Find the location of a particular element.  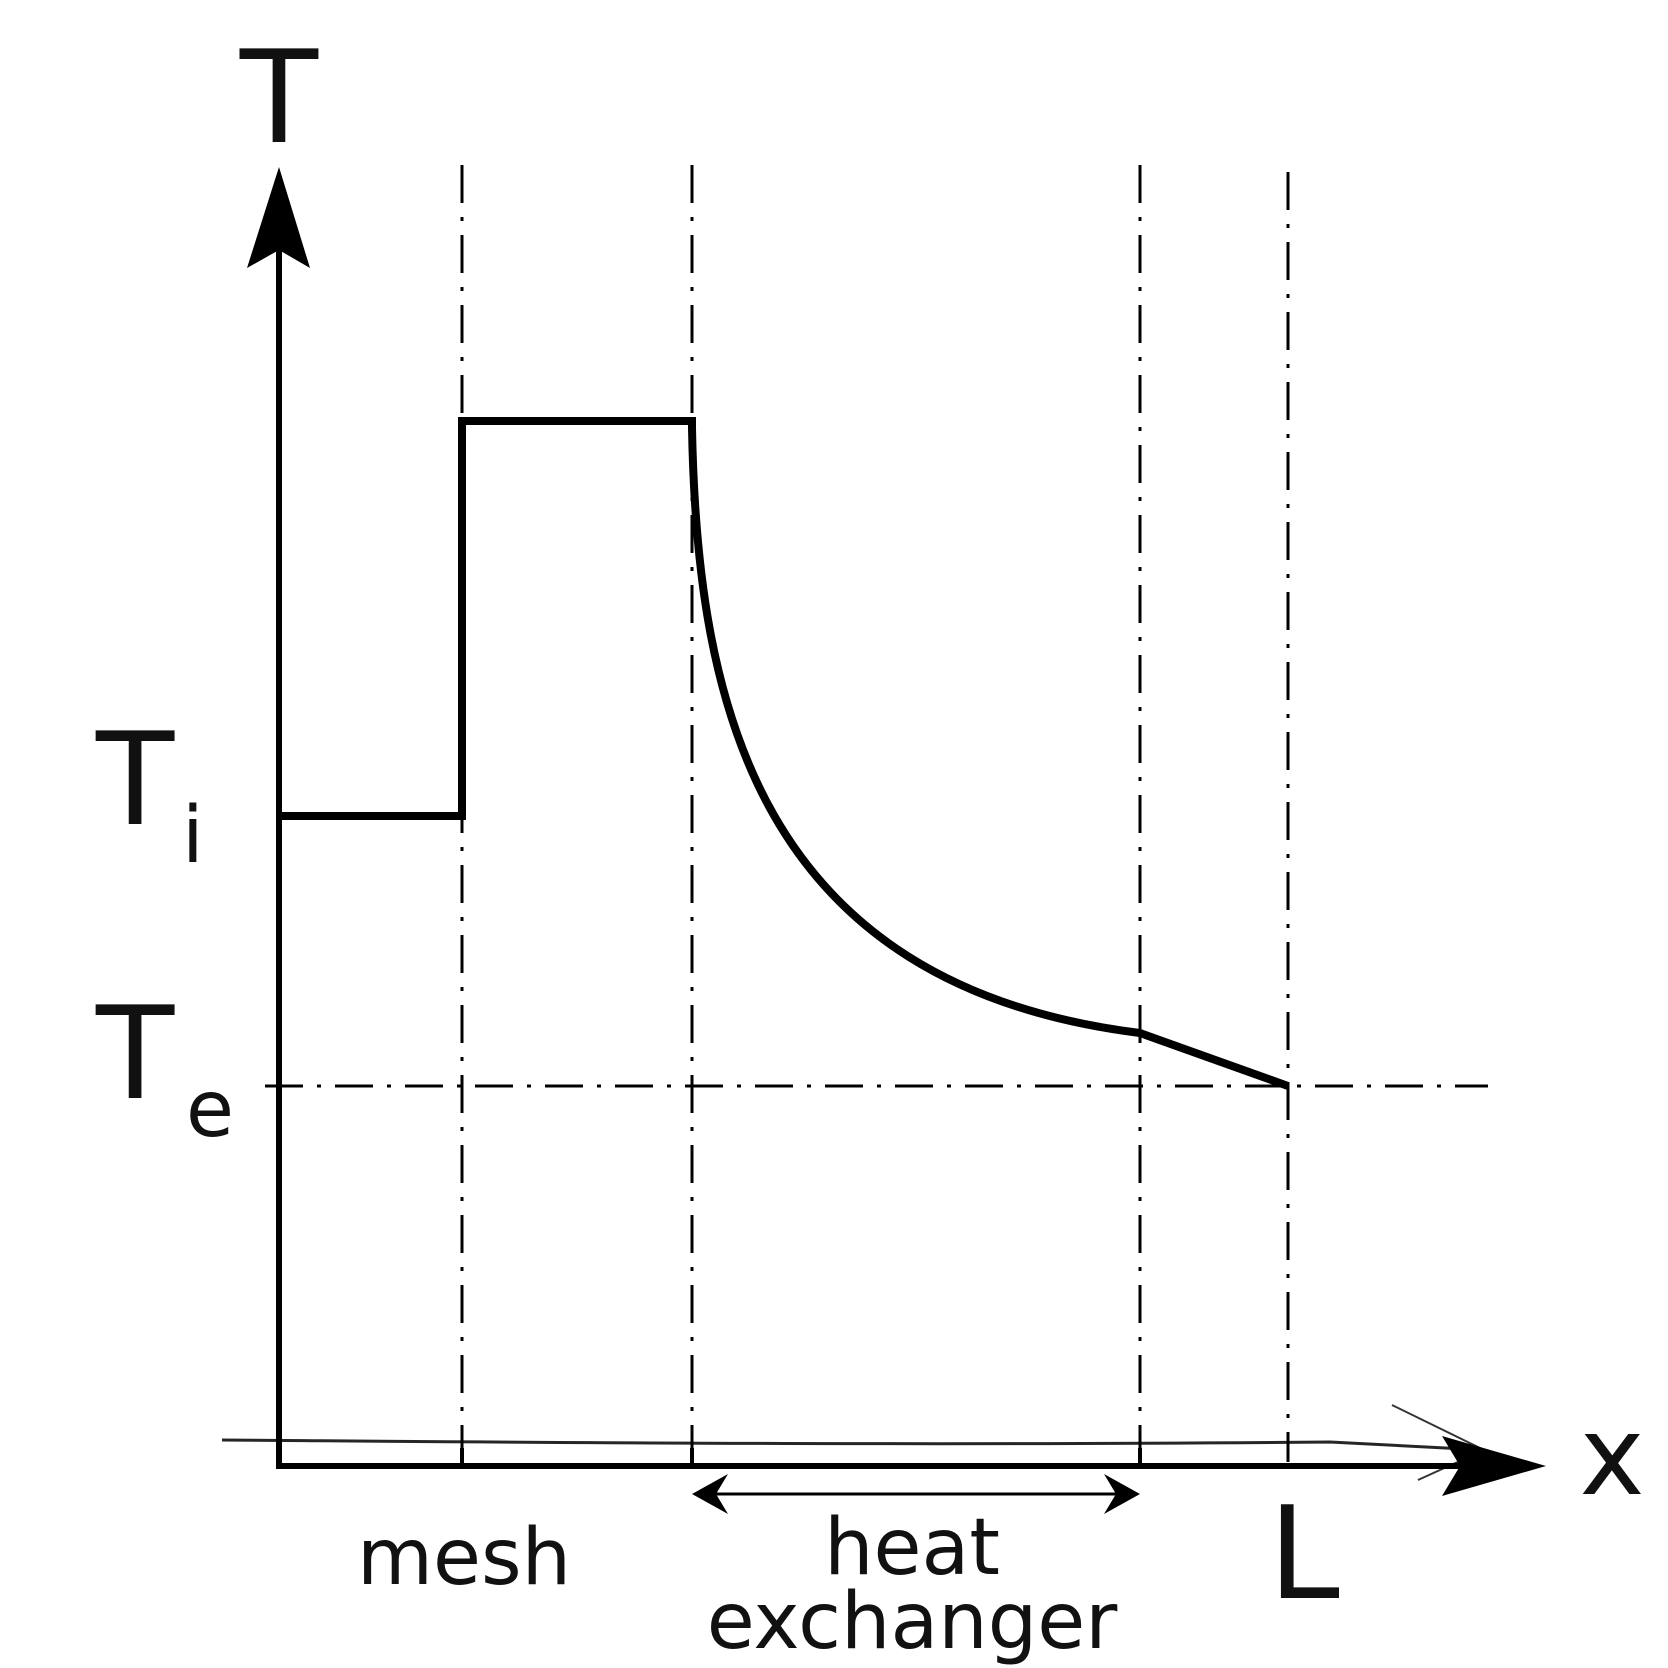

mesh-label: mesh is located at coordinates (464, 1558).